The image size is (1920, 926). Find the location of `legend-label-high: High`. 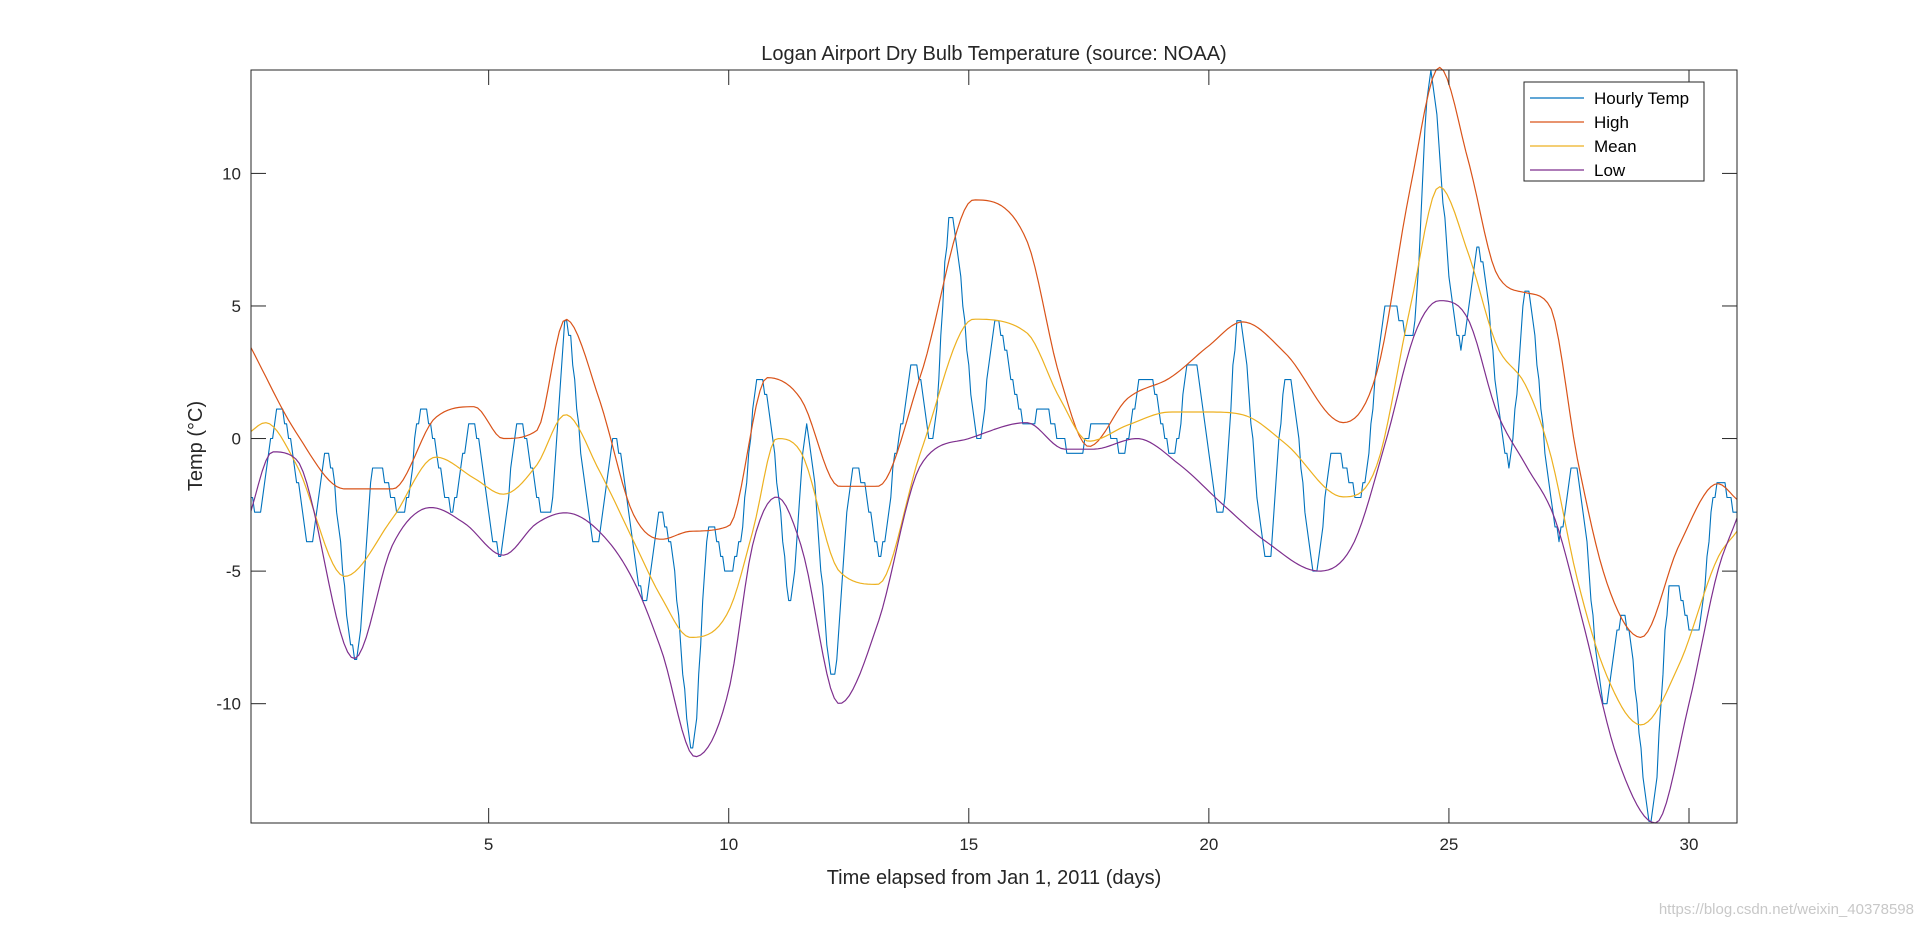

legend-label-high: High is located at coordinates (1611, 122).